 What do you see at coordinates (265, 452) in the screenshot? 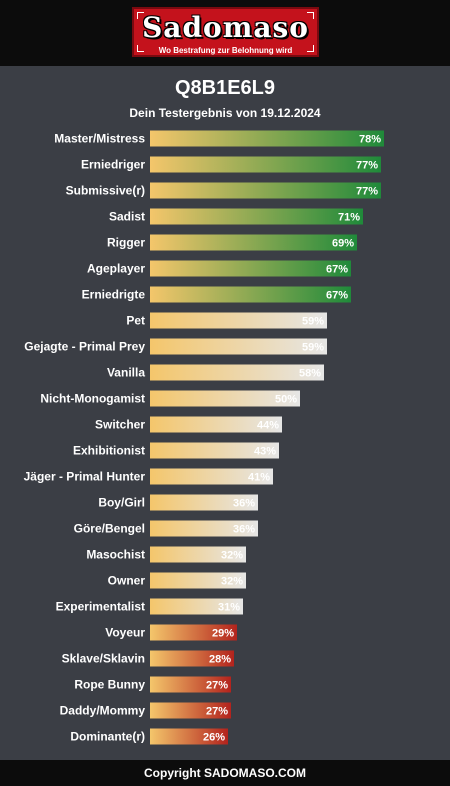
I see `value-label: 43%` at bounding box center [265, 452].